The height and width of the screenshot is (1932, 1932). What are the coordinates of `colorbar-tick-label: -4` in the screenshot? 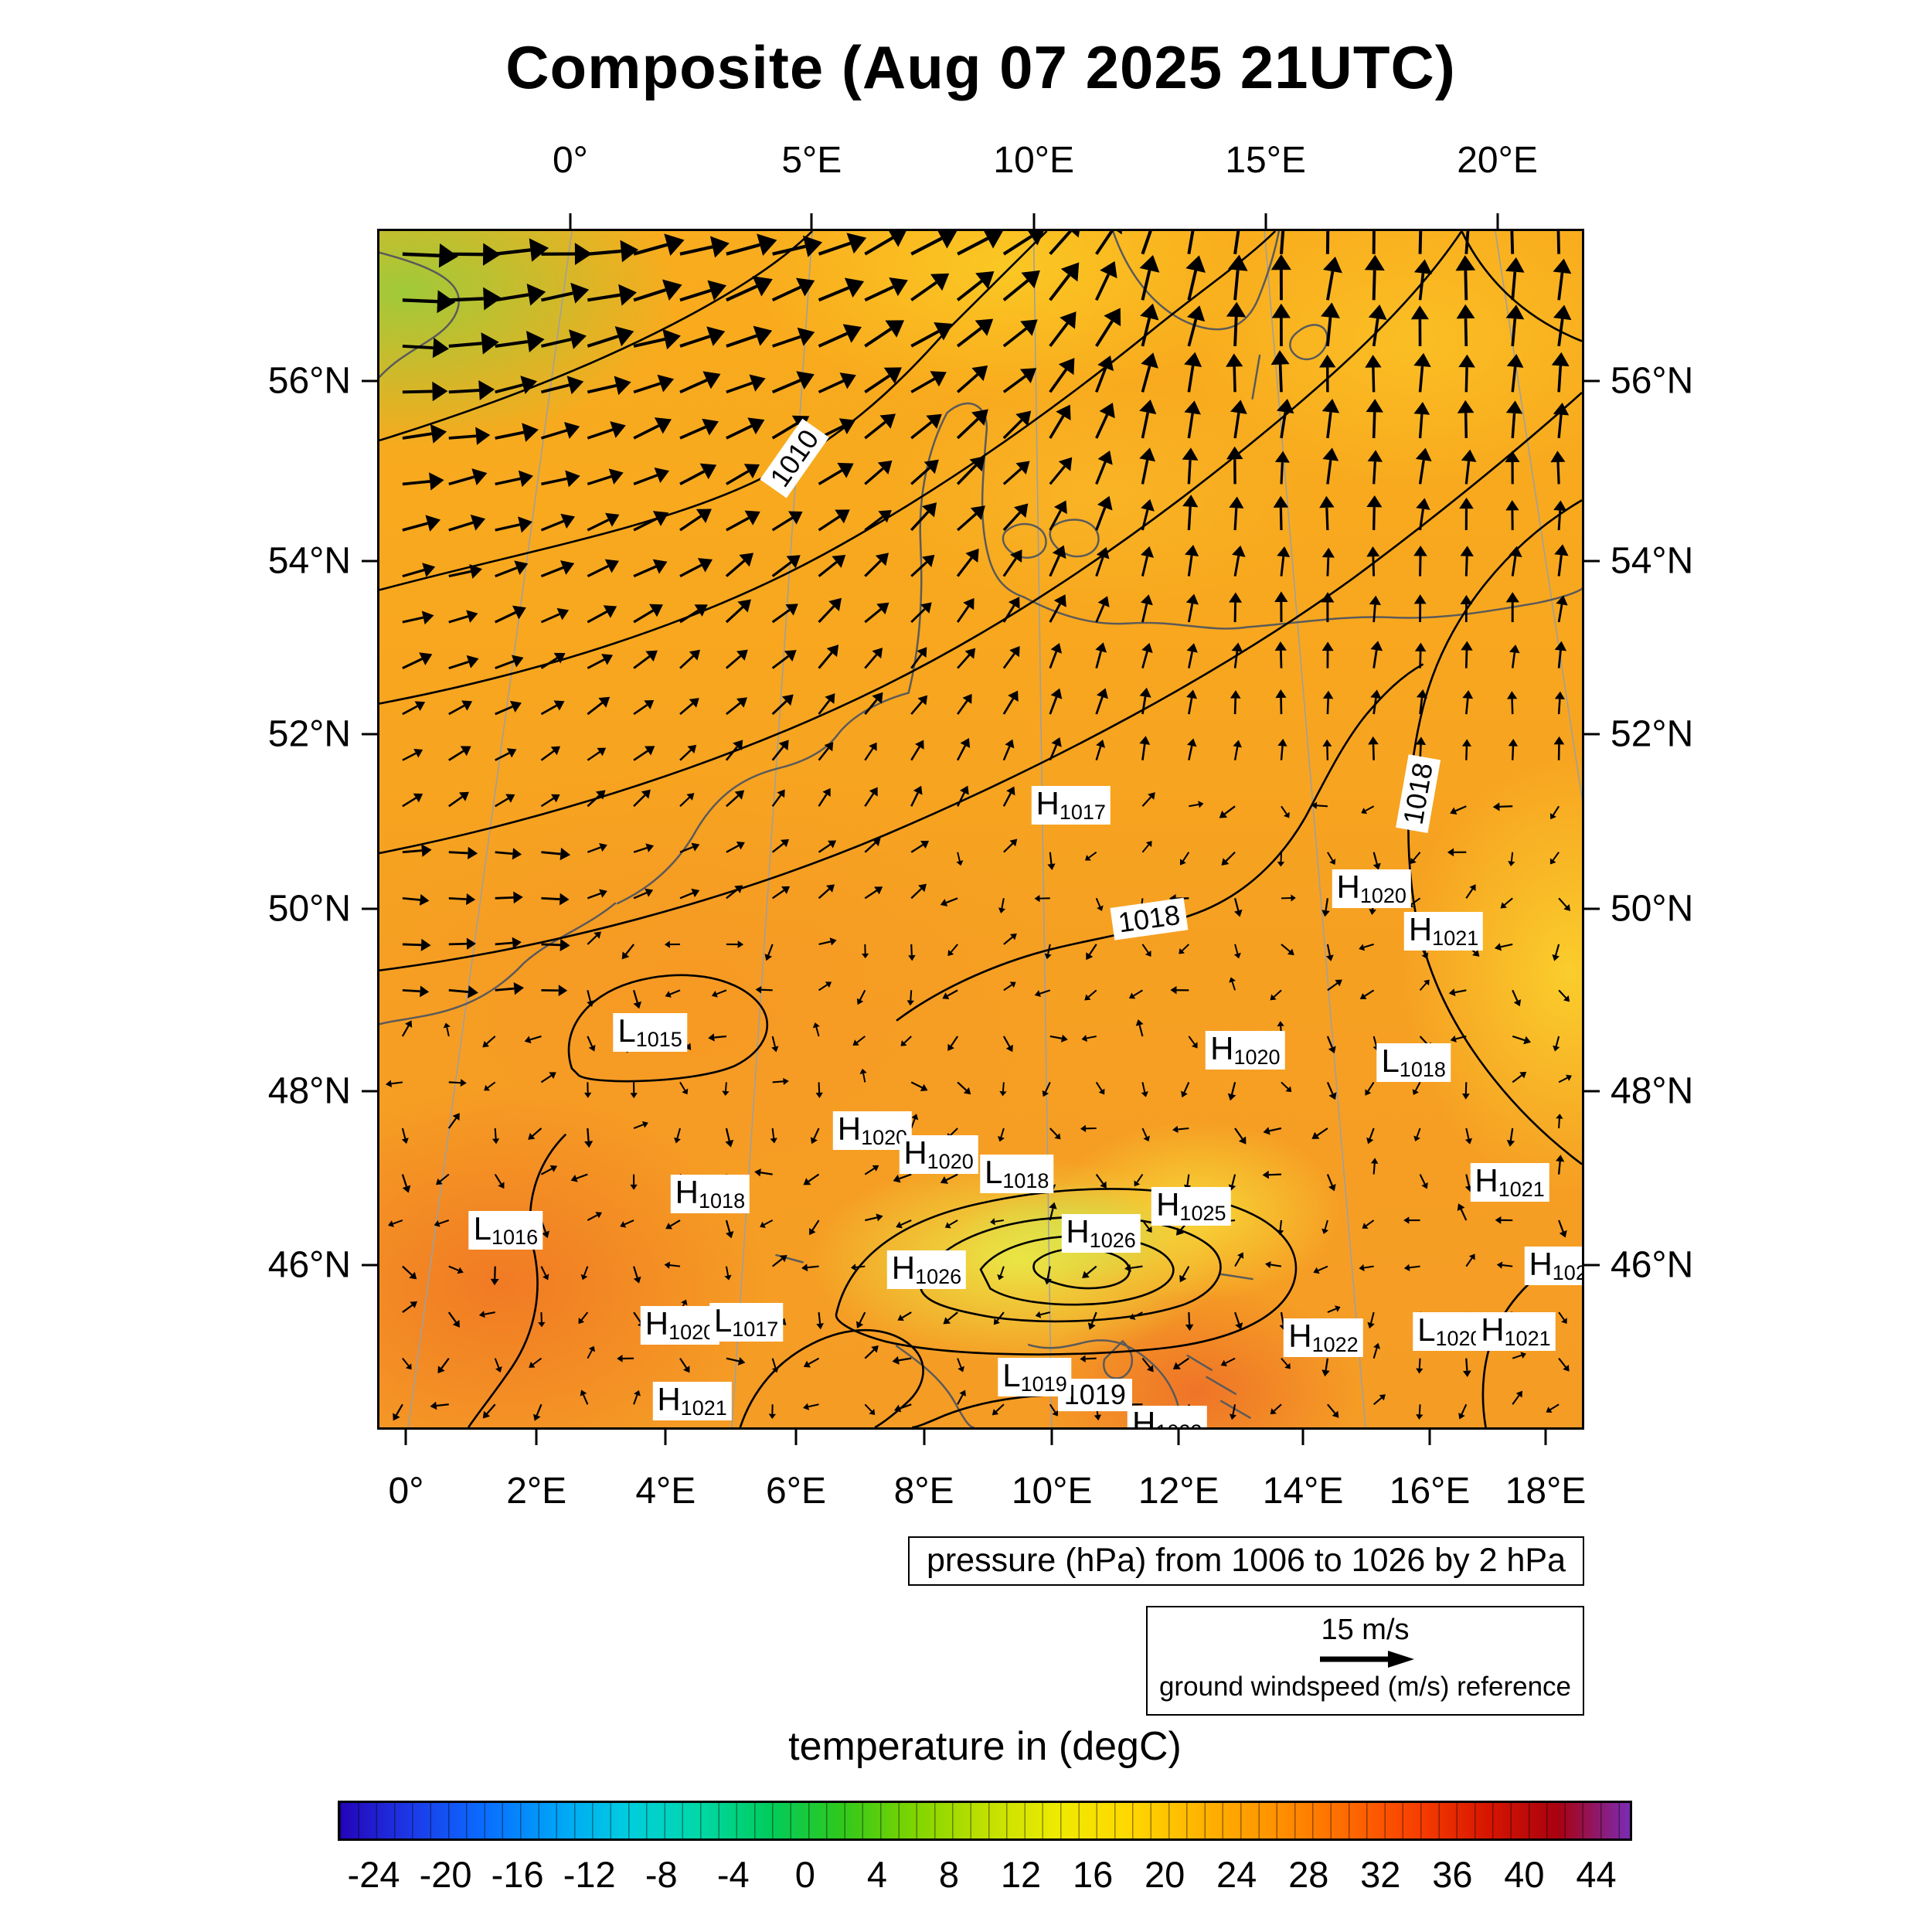 It's located at (733, 1874).